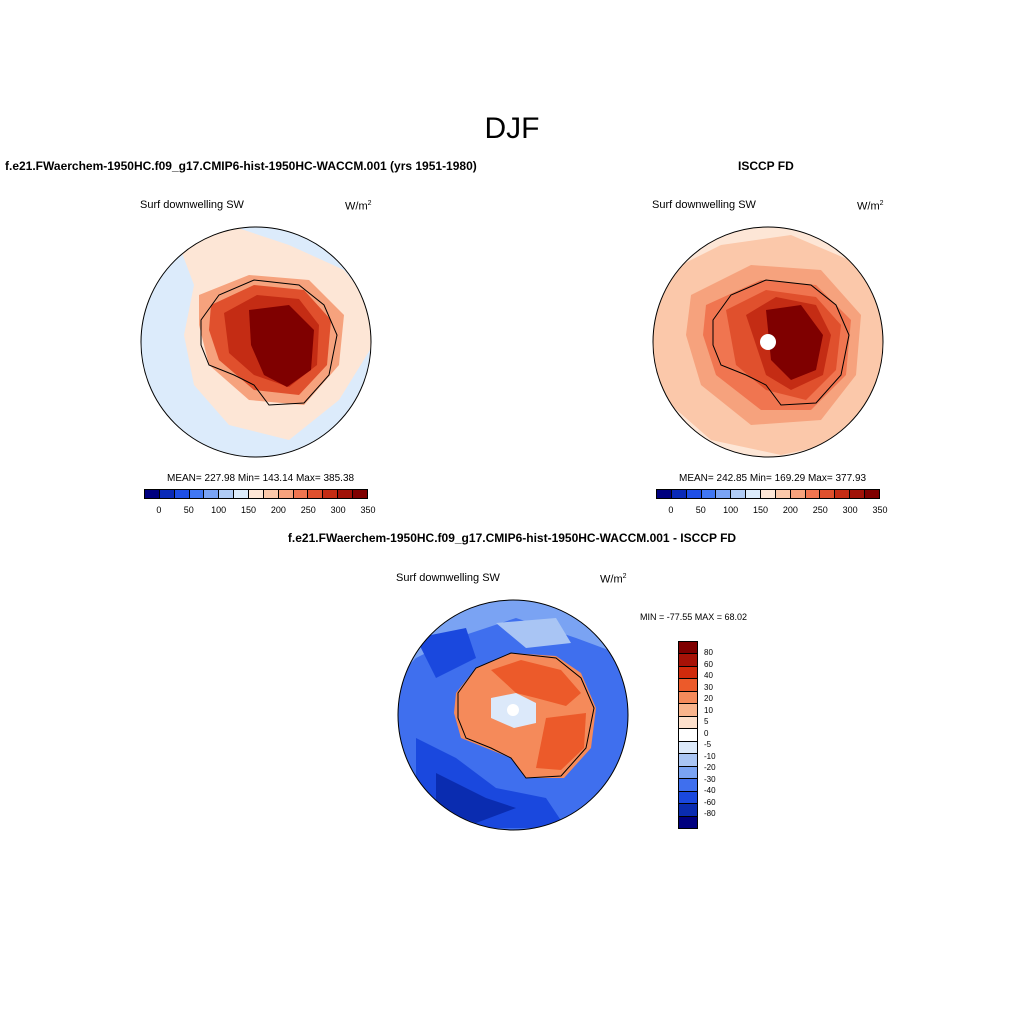 The image size is (1024, 1024). I want to click on right-variable-label: Surf downwelling SW, so click(704, 205).